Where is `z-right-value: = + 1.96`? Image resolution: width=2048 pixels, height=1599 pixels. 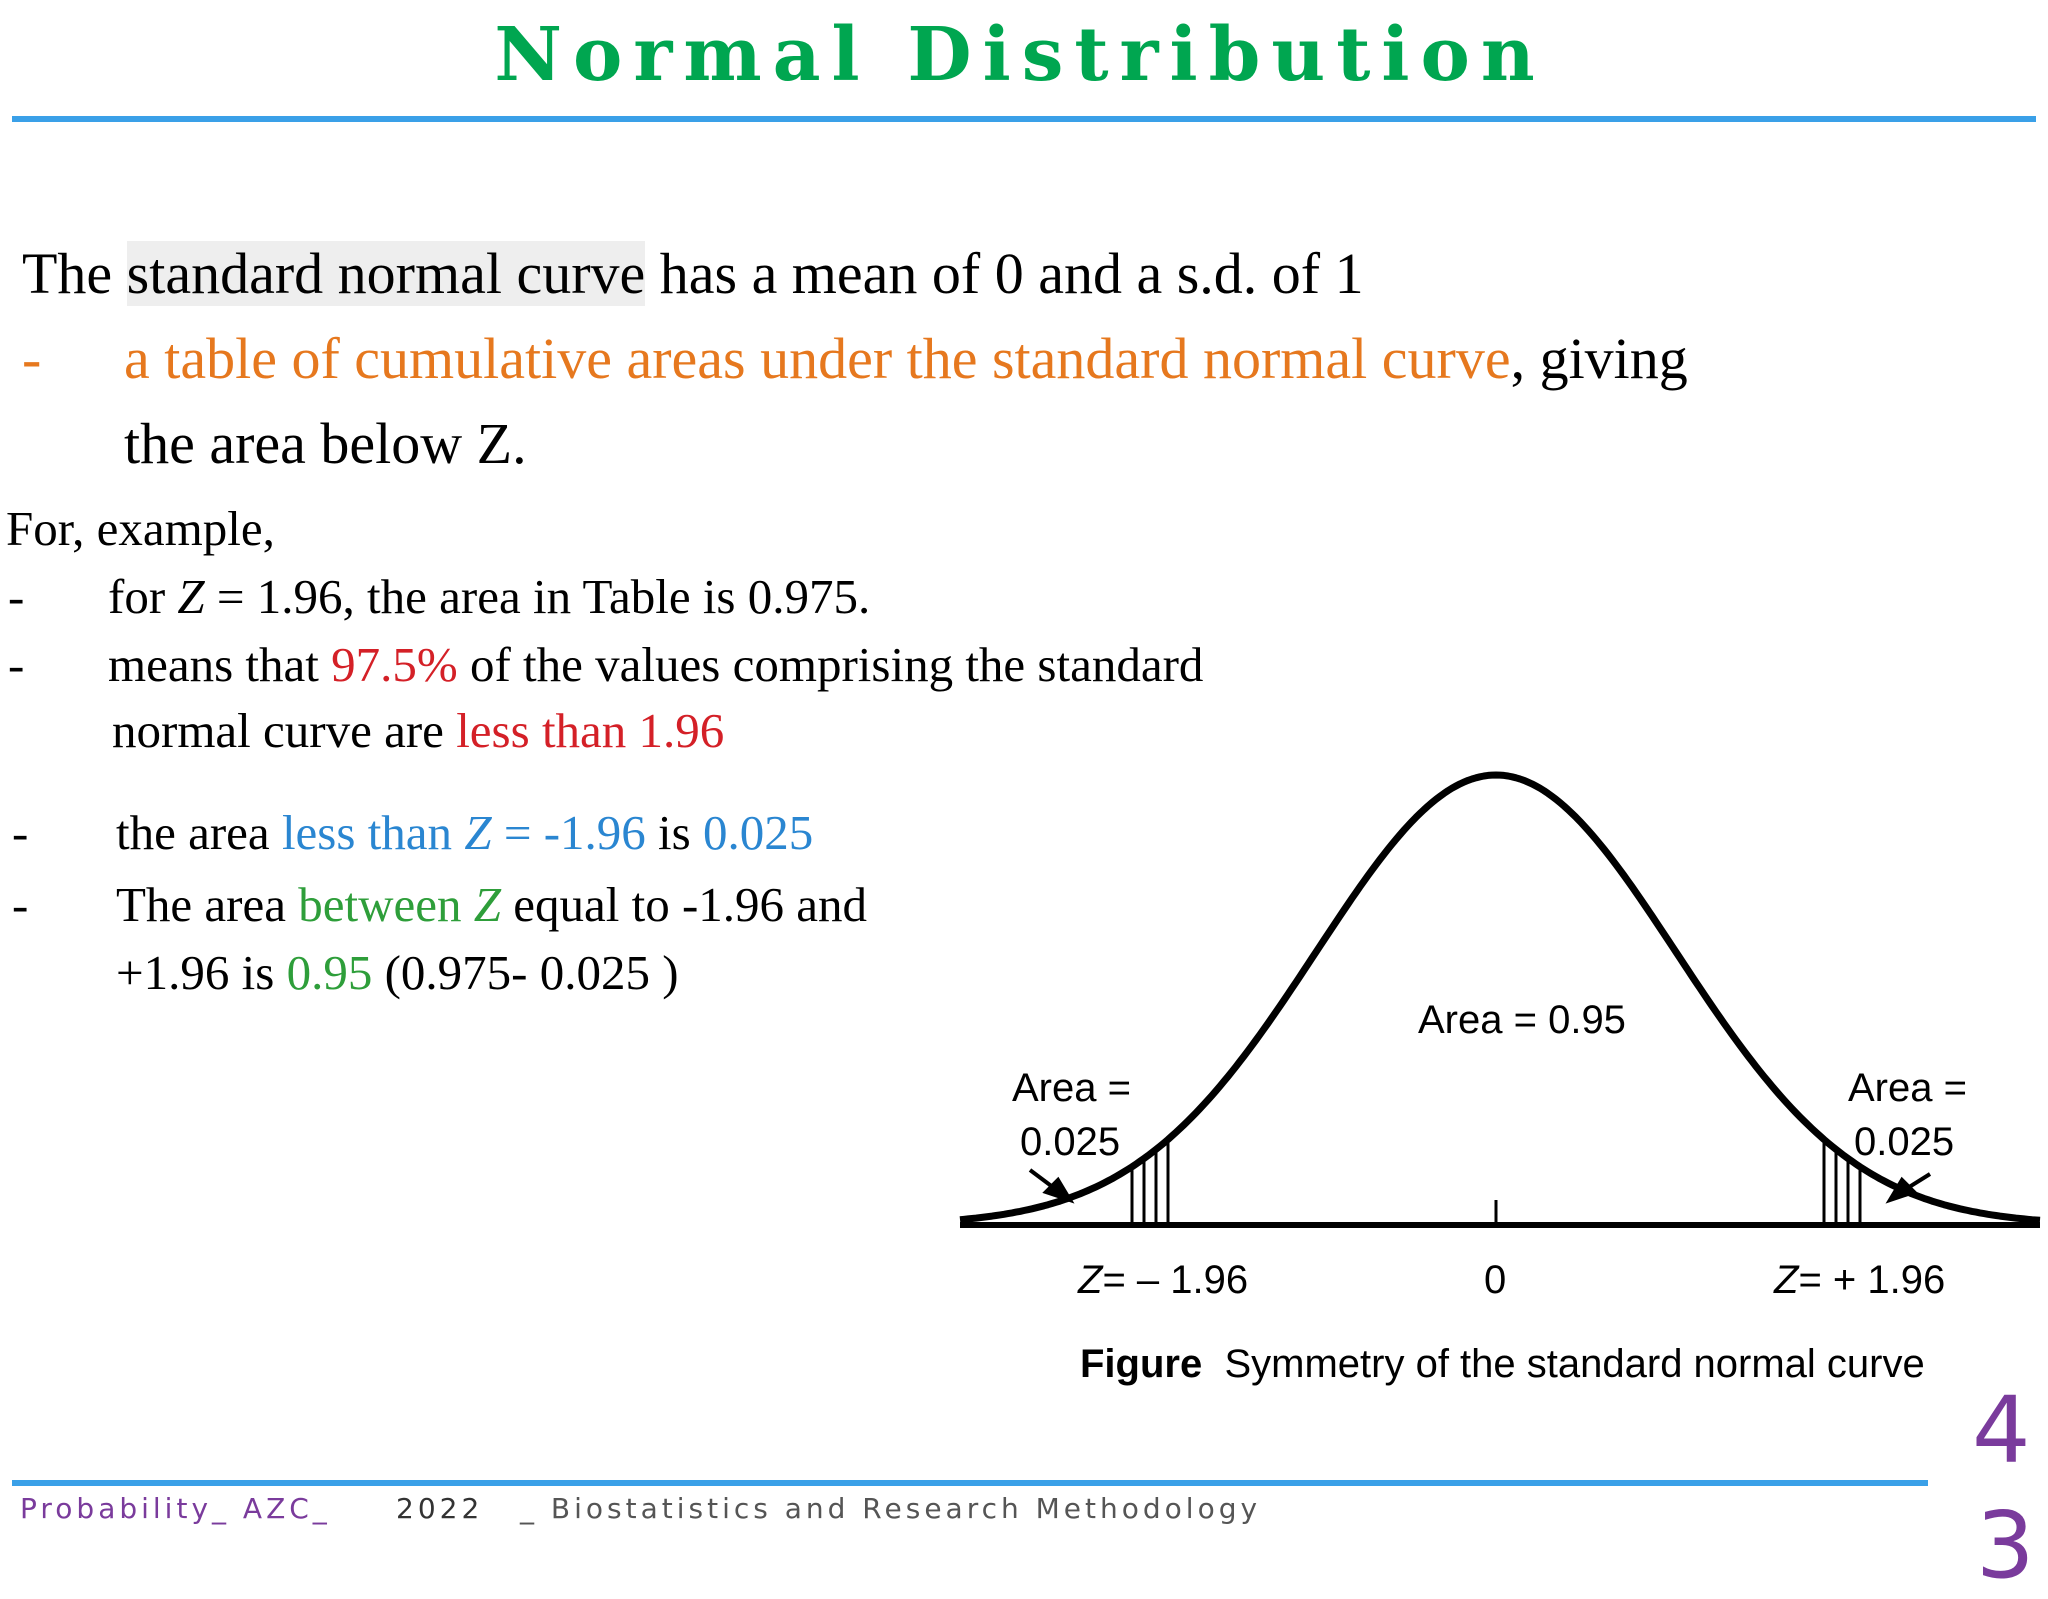
z-right-value: = + 1.96 is located at coordinates (1872, 1280).